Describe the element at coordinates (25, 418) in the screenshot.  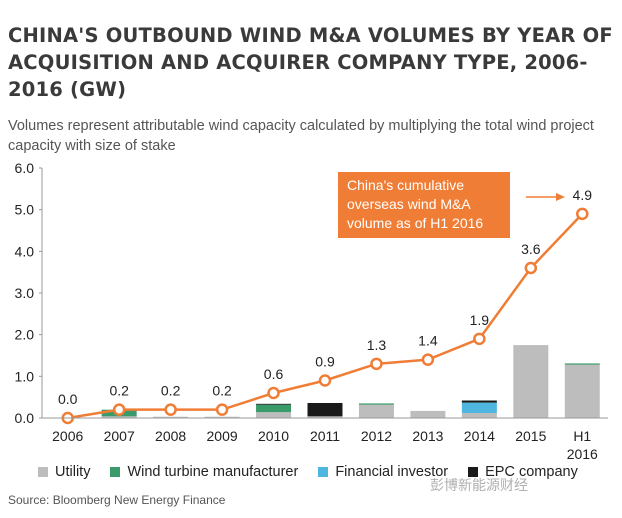
I see `y-tick-label: 0.0` at that location.